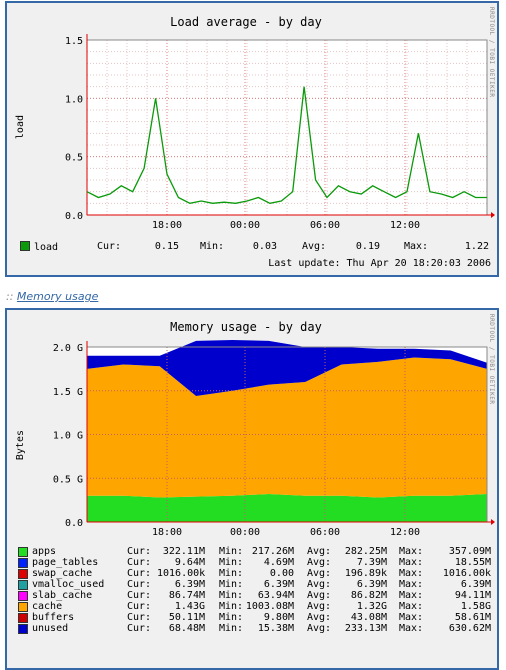 The width and height of the screenshot is (506, 670). Describe the element at coordinates (472, 617) in the screenshot. I see `memory-max-value: 58.61M` at that location.